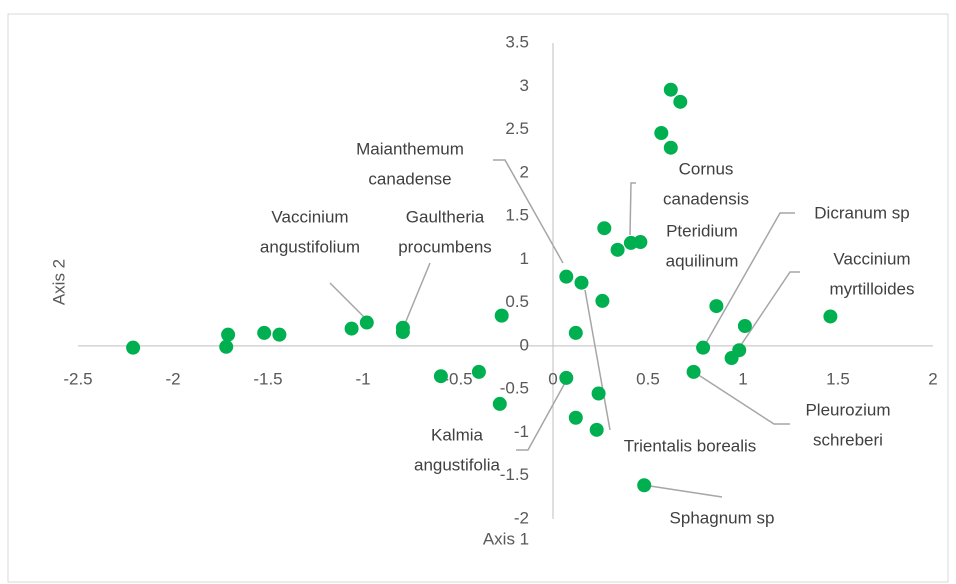  What do you see at coordinates (847, 409) in the screenshot?
I see `annotation: Pleurozium` at bounding box center [847, 409].